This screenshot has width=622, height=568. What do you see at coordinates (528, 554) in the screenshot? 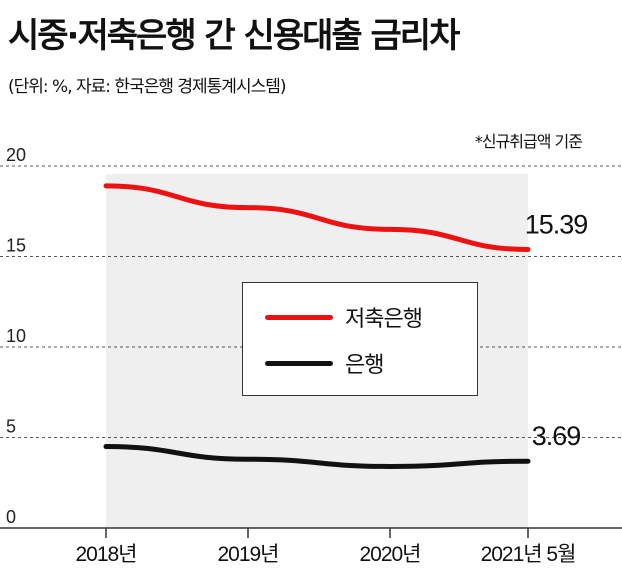
I see `x-tick-label-3: 2021년 5월` at bounding box center [528, 554].